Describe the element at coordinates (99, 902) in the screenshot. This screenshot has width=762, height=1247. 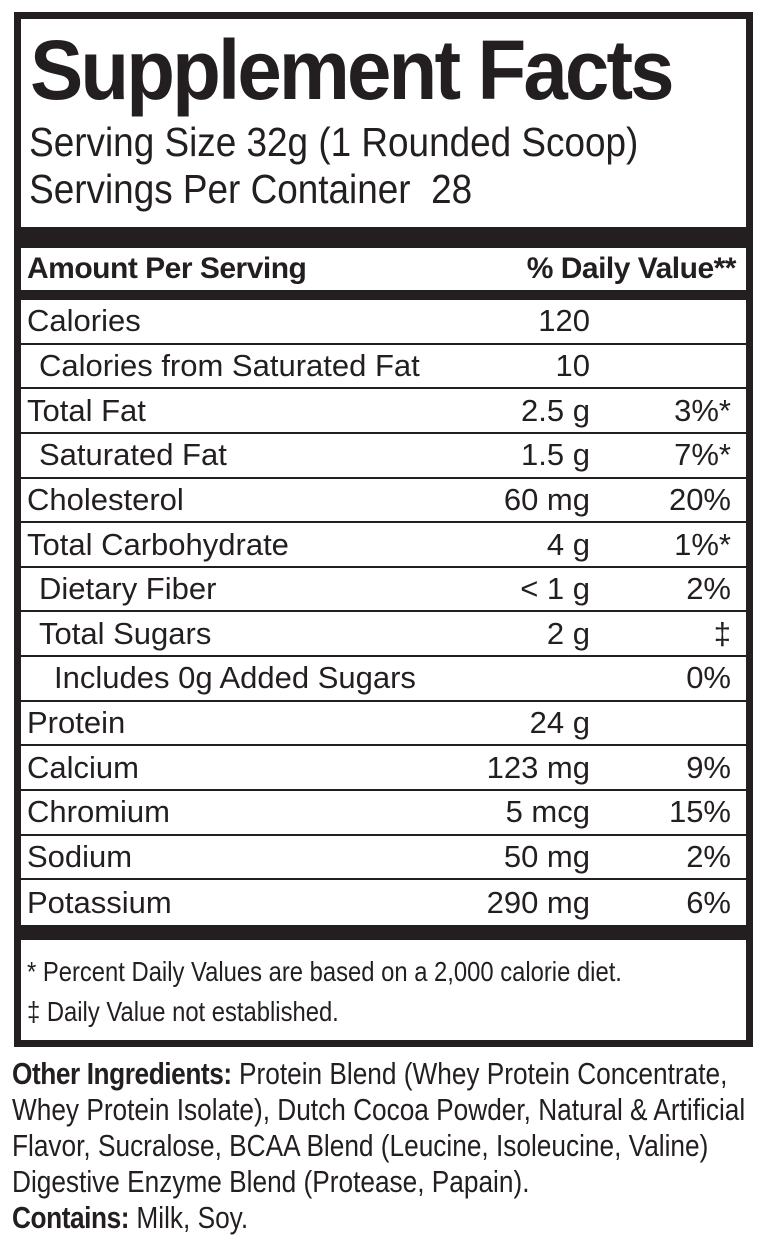
I see `nutrient-label: Potassium` at that location.